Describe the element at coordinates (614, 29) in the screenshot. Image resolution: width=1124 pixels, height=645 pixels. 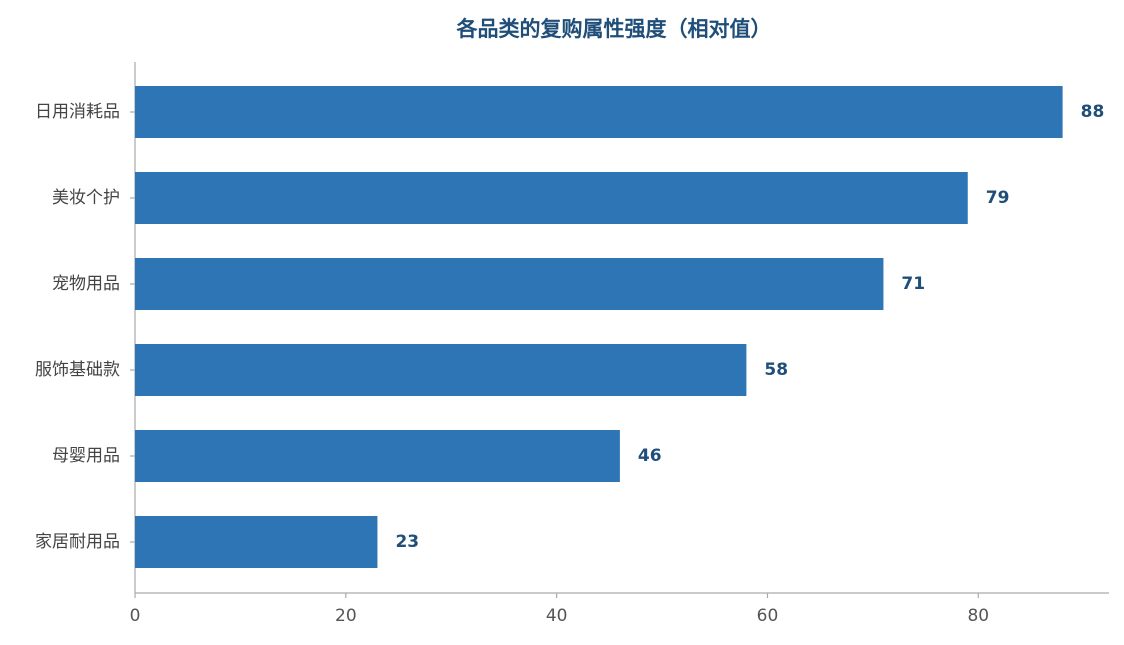
I see `chart-title: 各品类的复购属性强度（相对值）` at that location.